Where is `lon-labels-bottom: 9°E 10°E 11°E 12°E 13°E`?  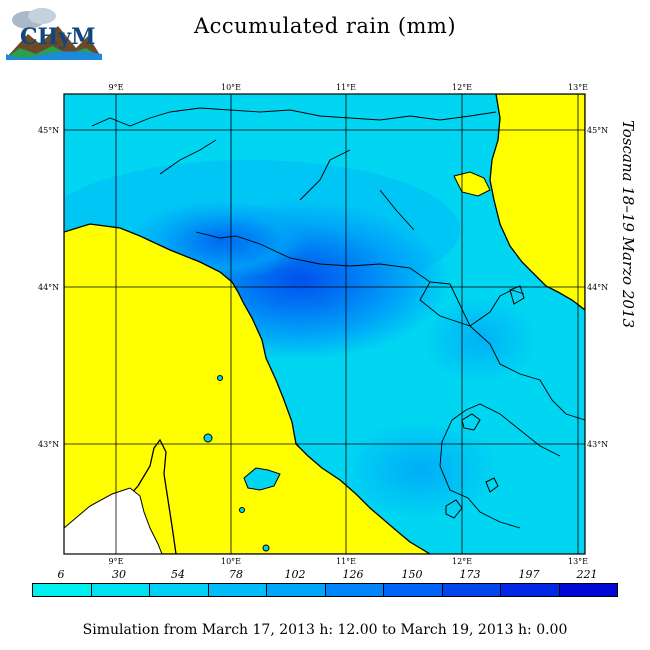 lon-labels-bottom: 9°E 10°E 11°E 12°E 13°E is located at coordinates (349, 561).